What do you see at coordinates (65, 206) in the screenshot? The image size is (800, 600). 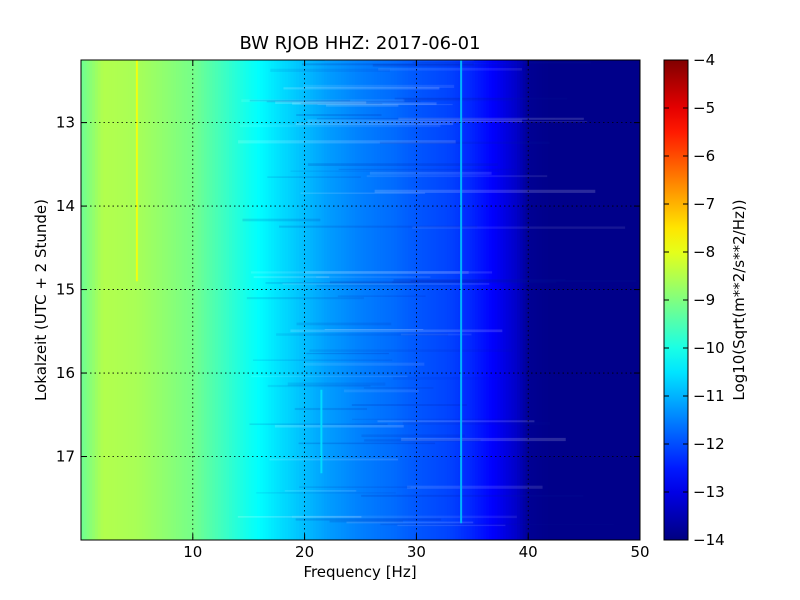 I see `y-tick-label: 14` at bounding box center [65, 206].